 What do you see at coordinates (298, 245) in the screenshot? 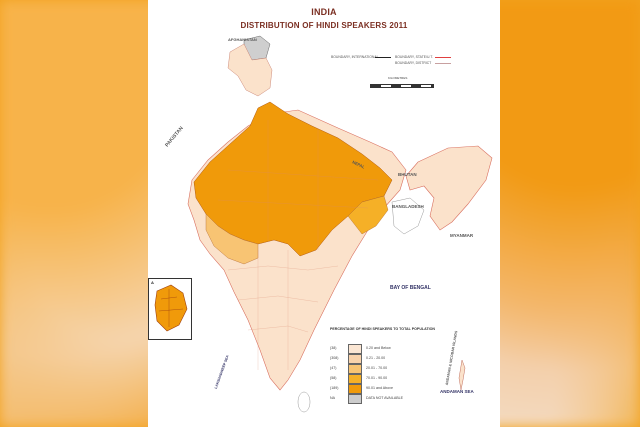
I see `district-lines` at bounding box center [298, 245].